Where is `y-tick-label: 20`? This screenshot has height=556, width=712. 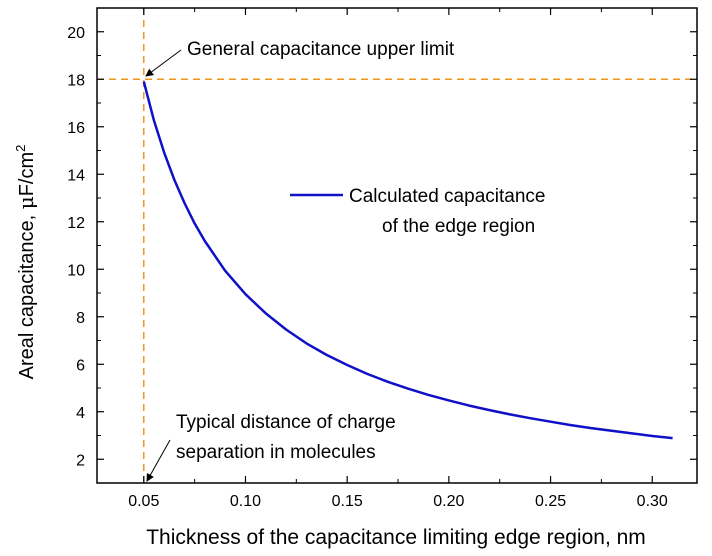 y-tick-label: 20 is located at coordinates (76, 33).